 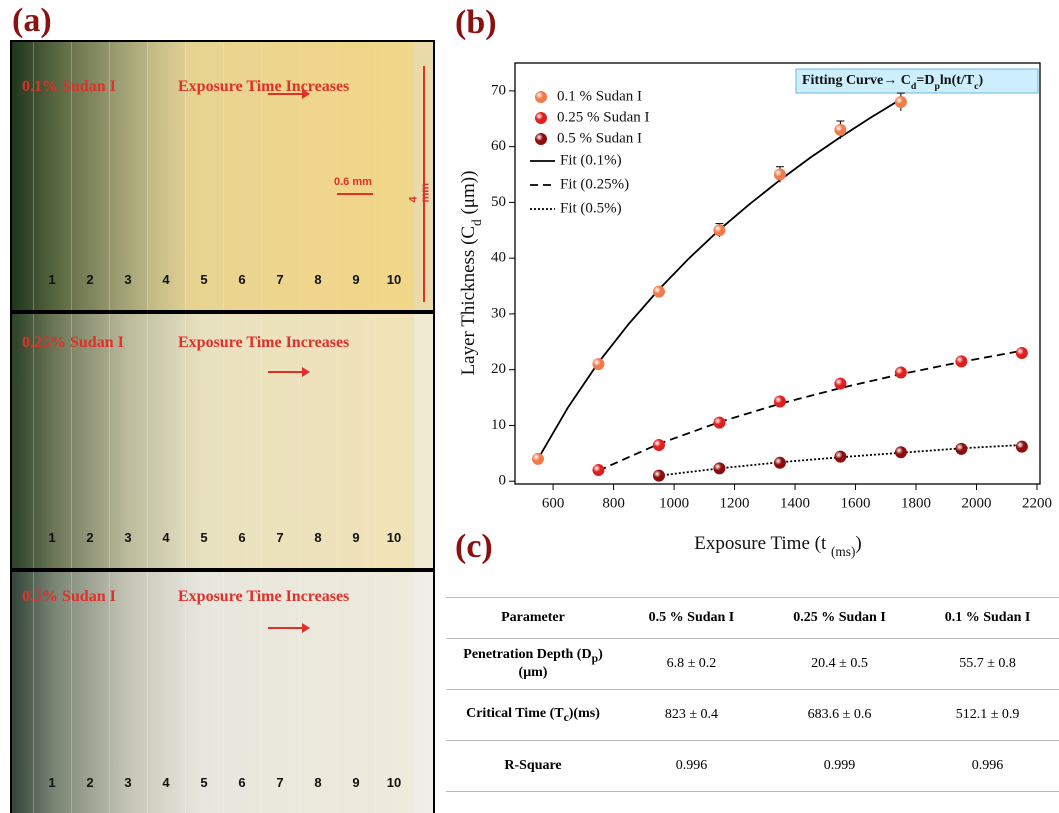 I want to click on text-part: c, so click(x=976, y=86).